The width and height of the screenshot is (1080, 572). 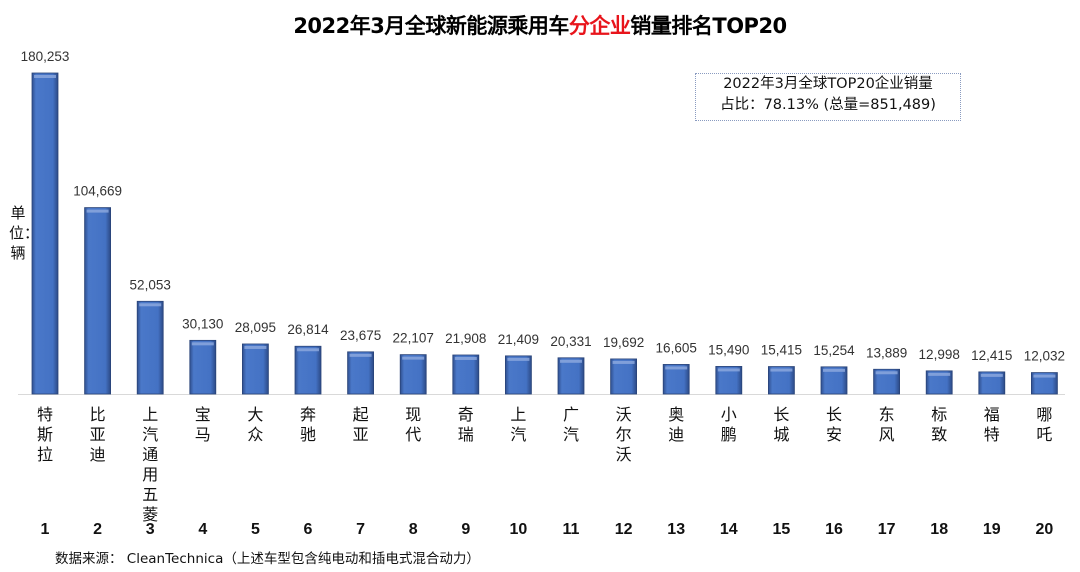 What do you see at coordinates (676, 347) in the screenshot?
I see `value-label: 16,605` at bounding box center [676, 347].